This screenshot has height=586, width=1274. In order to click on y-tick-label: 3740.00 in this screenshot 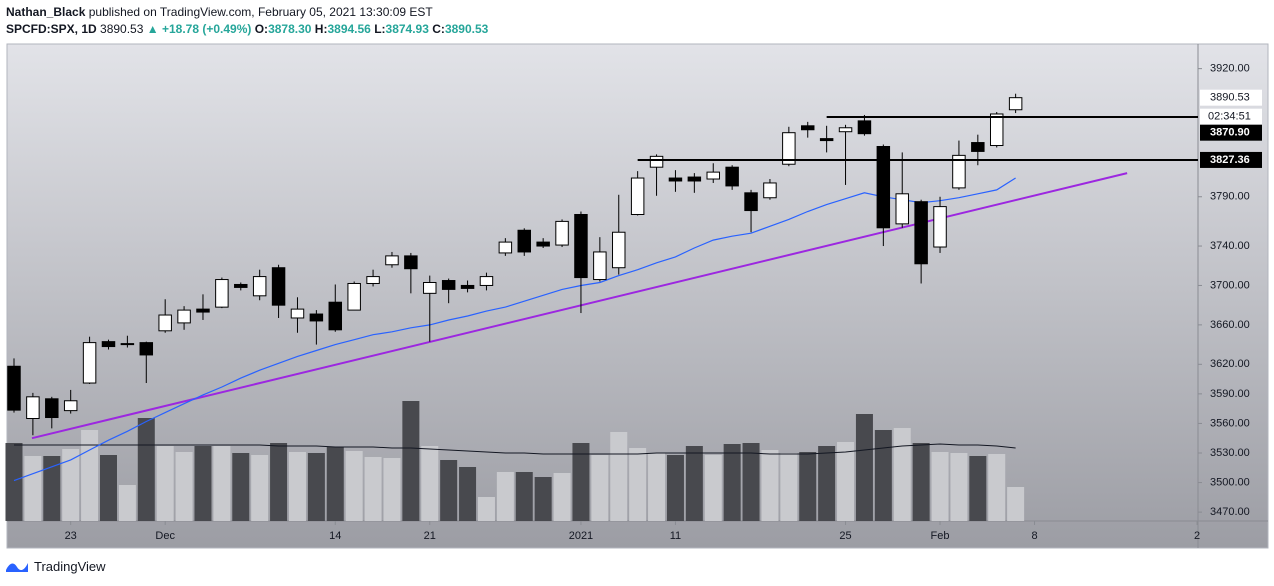, I will do `click(1230, 246)`.